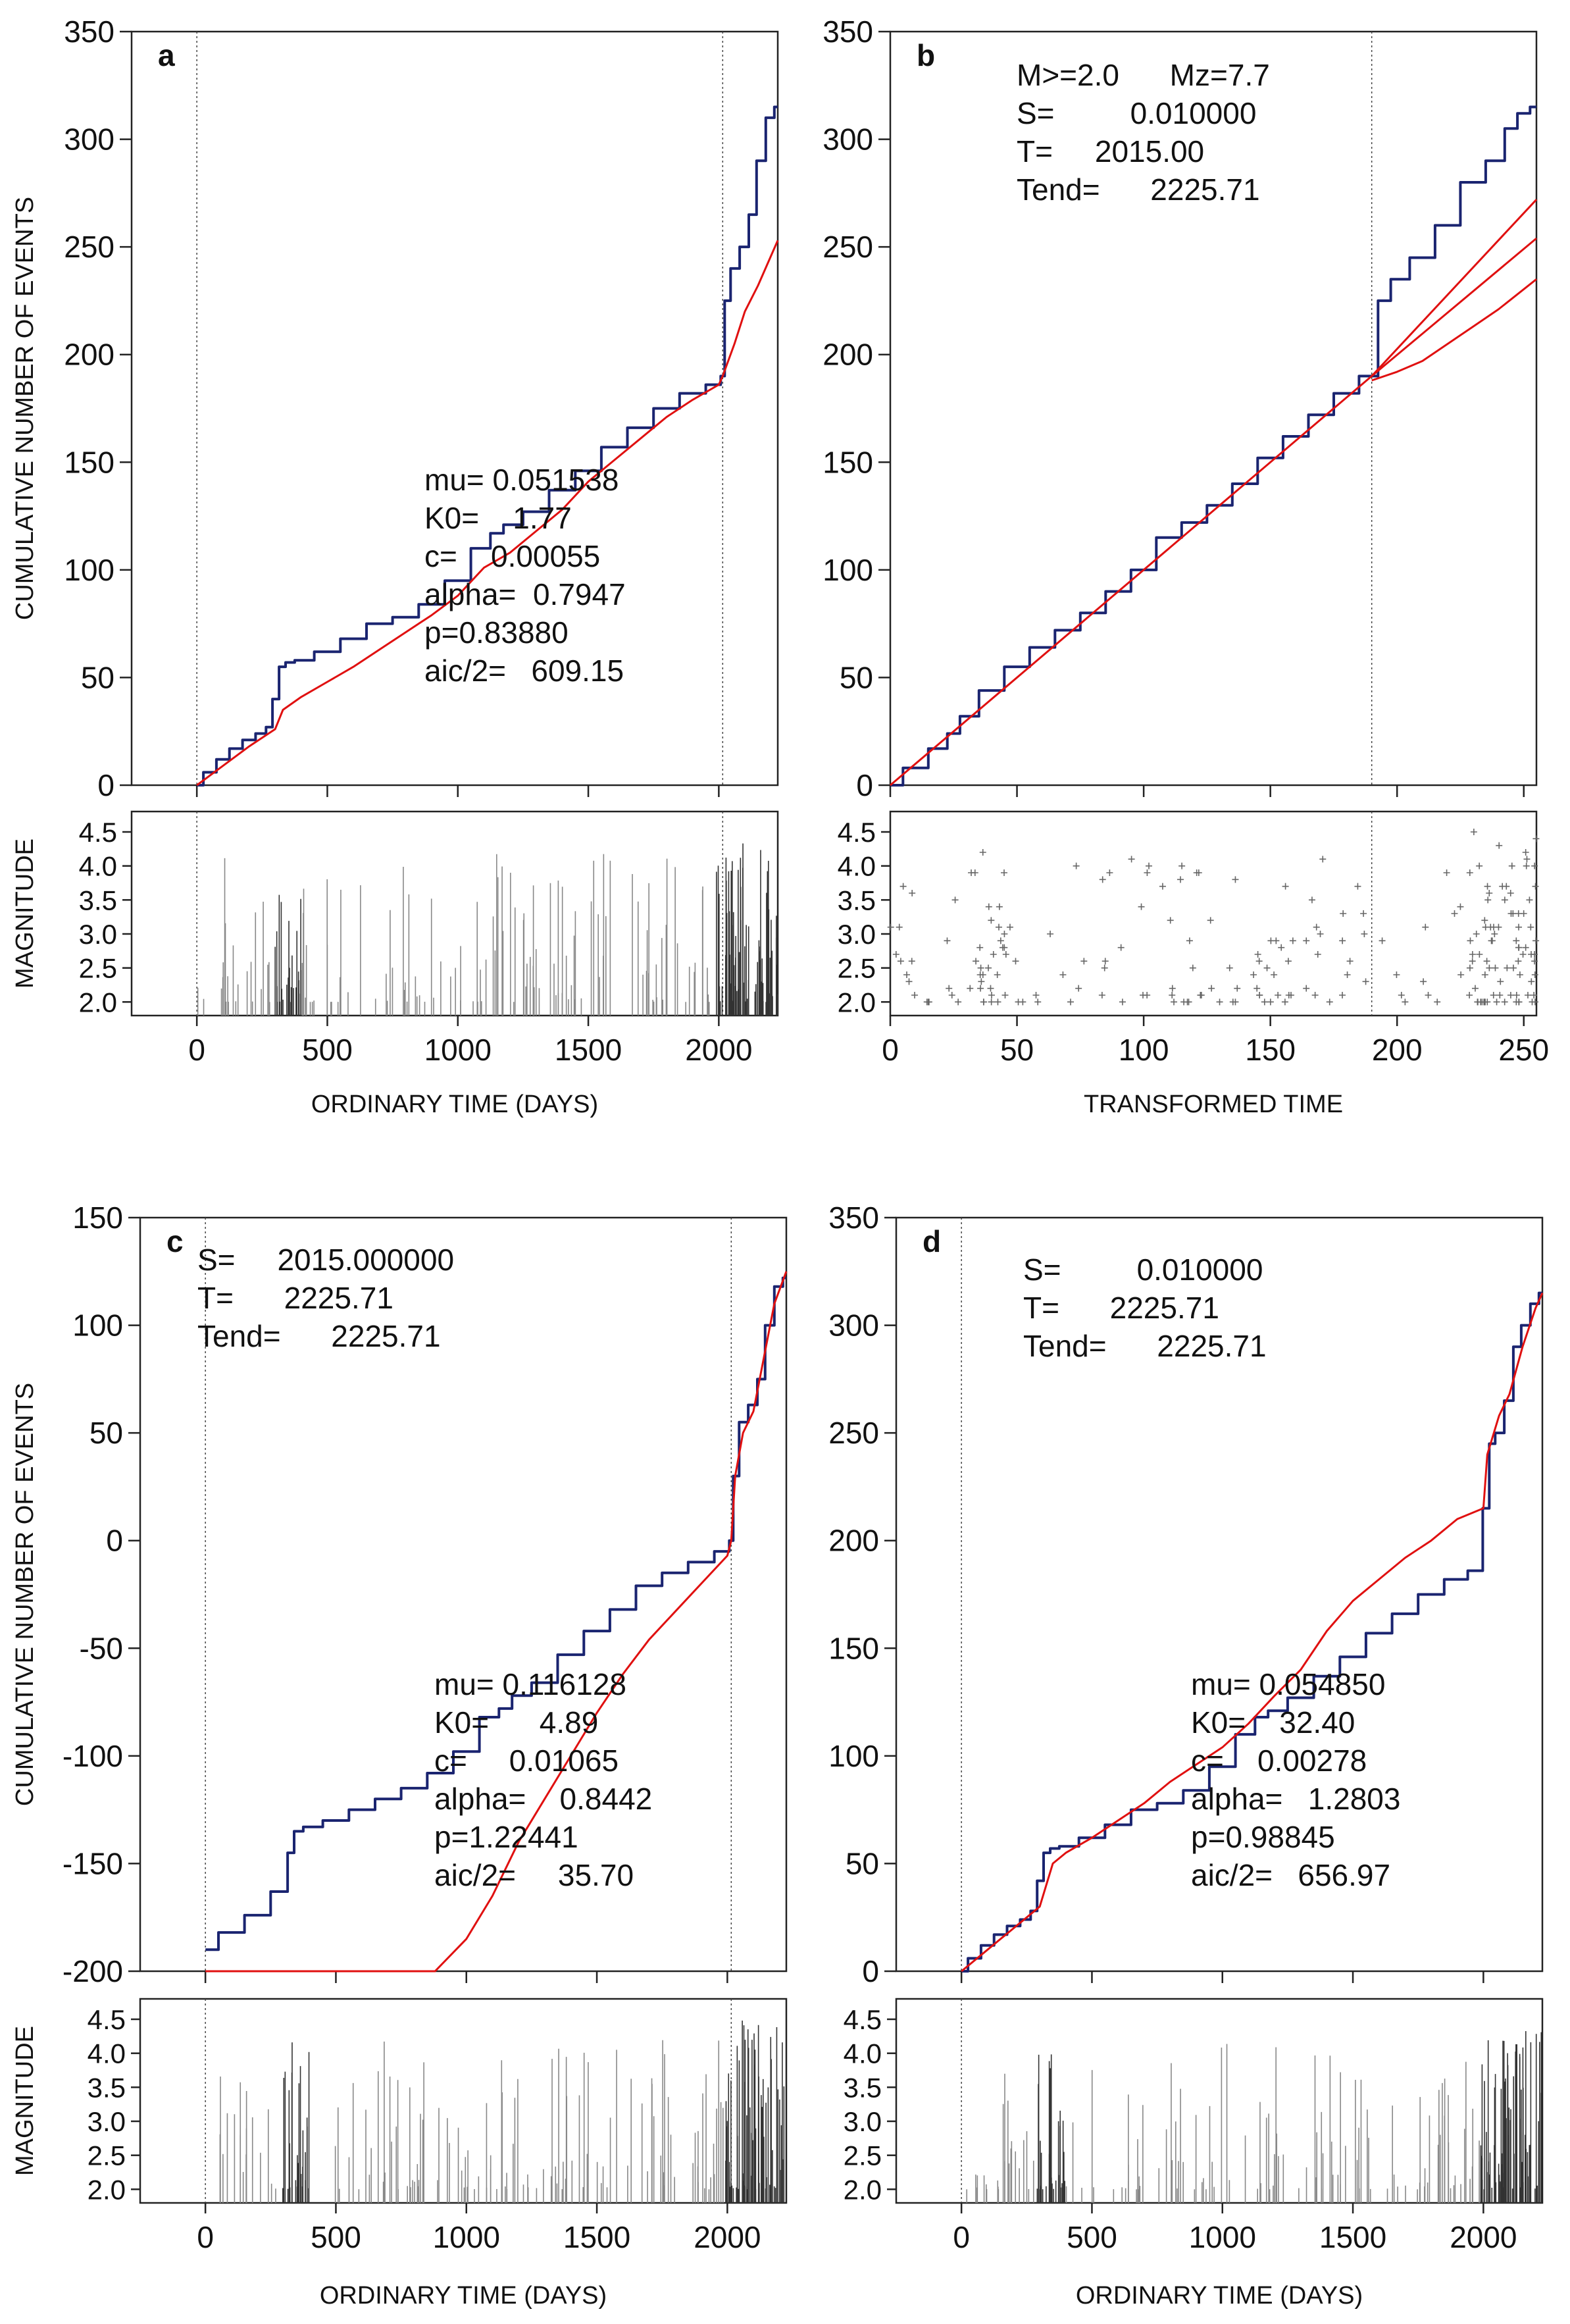 Image resolution: width=1570 pixels, height=2324 pixels. Describe the element at coordinates (1145, 1346) in the screenshot. I see `annotation-text: Tend= 2225.71` at that location.